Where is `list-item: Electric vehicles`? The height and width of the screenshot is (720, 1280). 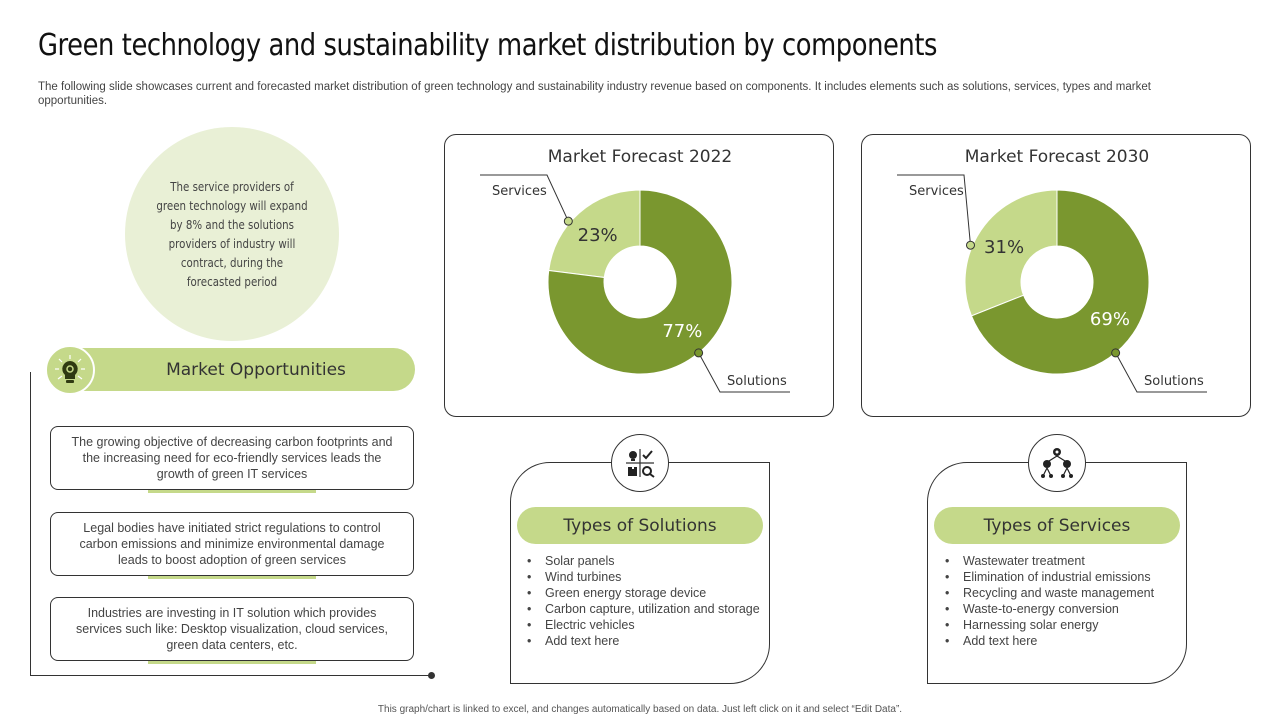 list-item: Electric vehicles is located at coordinates (645, 625).